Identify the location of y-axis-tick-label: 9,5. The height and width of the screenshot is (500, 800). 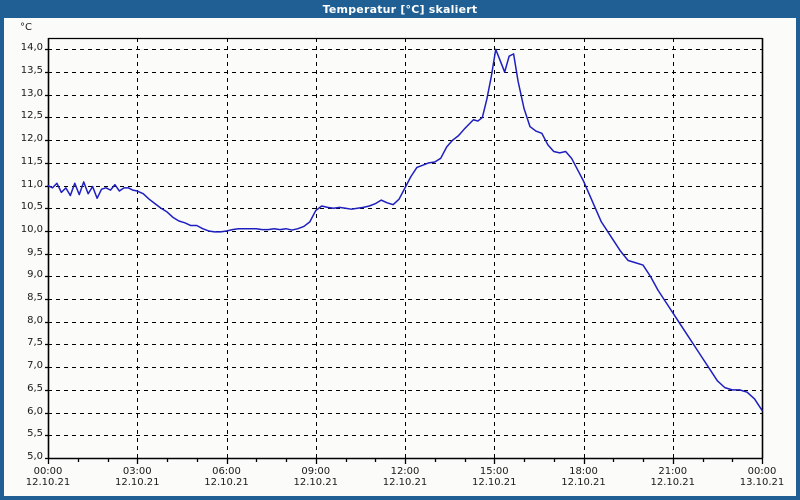
(35, 252).